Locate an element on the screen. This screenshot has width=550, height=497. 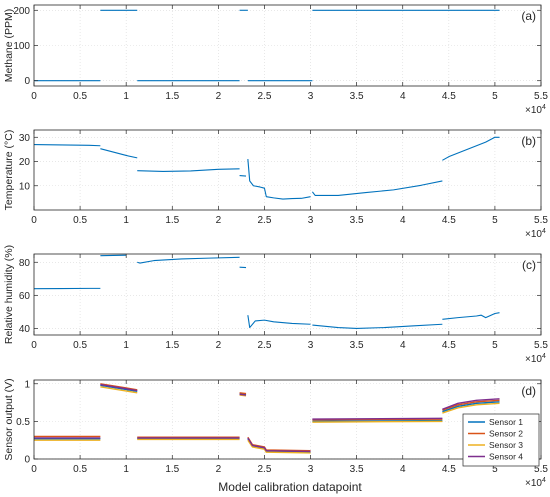
methane-series-group is located at coordinates (267, 45).